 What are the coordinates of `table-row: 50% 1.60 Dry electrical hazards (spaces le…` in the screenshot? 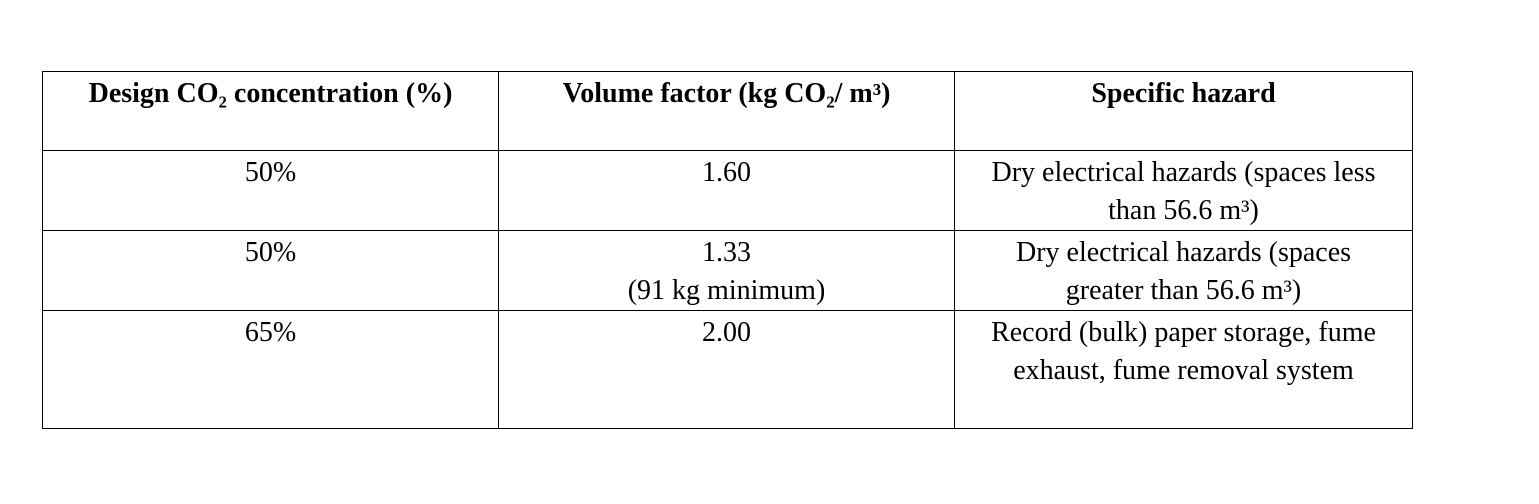 It's located at (727, 190).